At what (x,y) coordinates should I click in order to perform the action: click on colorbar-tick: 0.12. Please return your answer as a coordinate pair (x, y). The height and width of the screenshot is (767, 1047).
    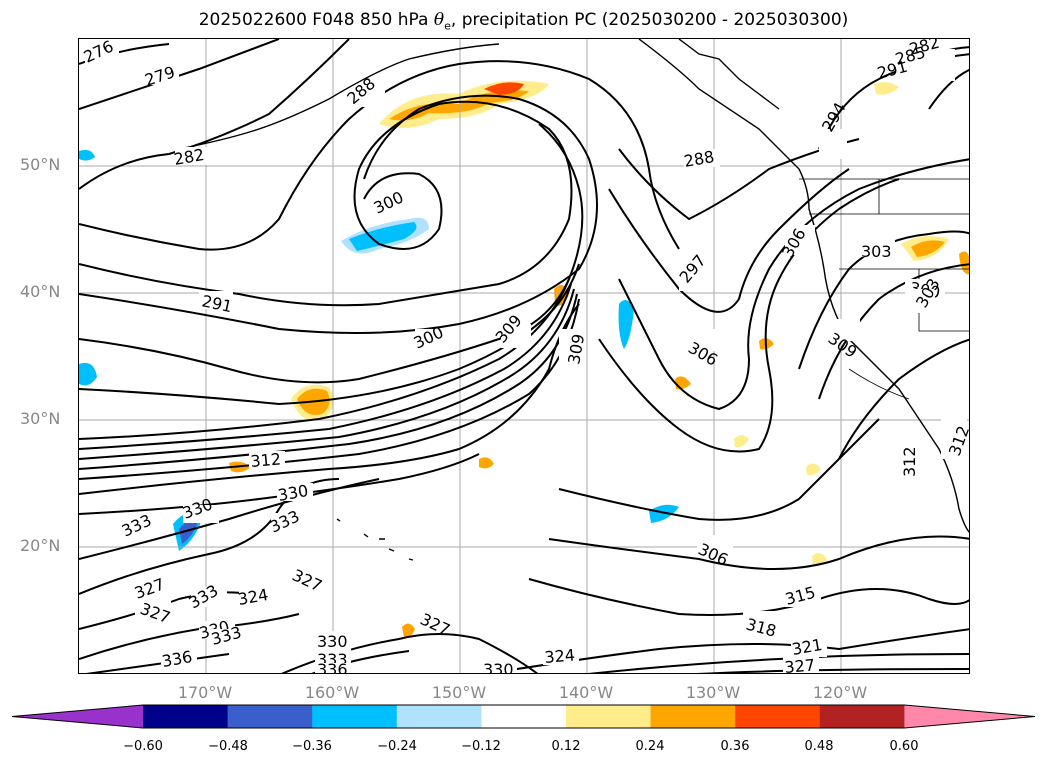
    Looking at the image, I should click on (566, 746).